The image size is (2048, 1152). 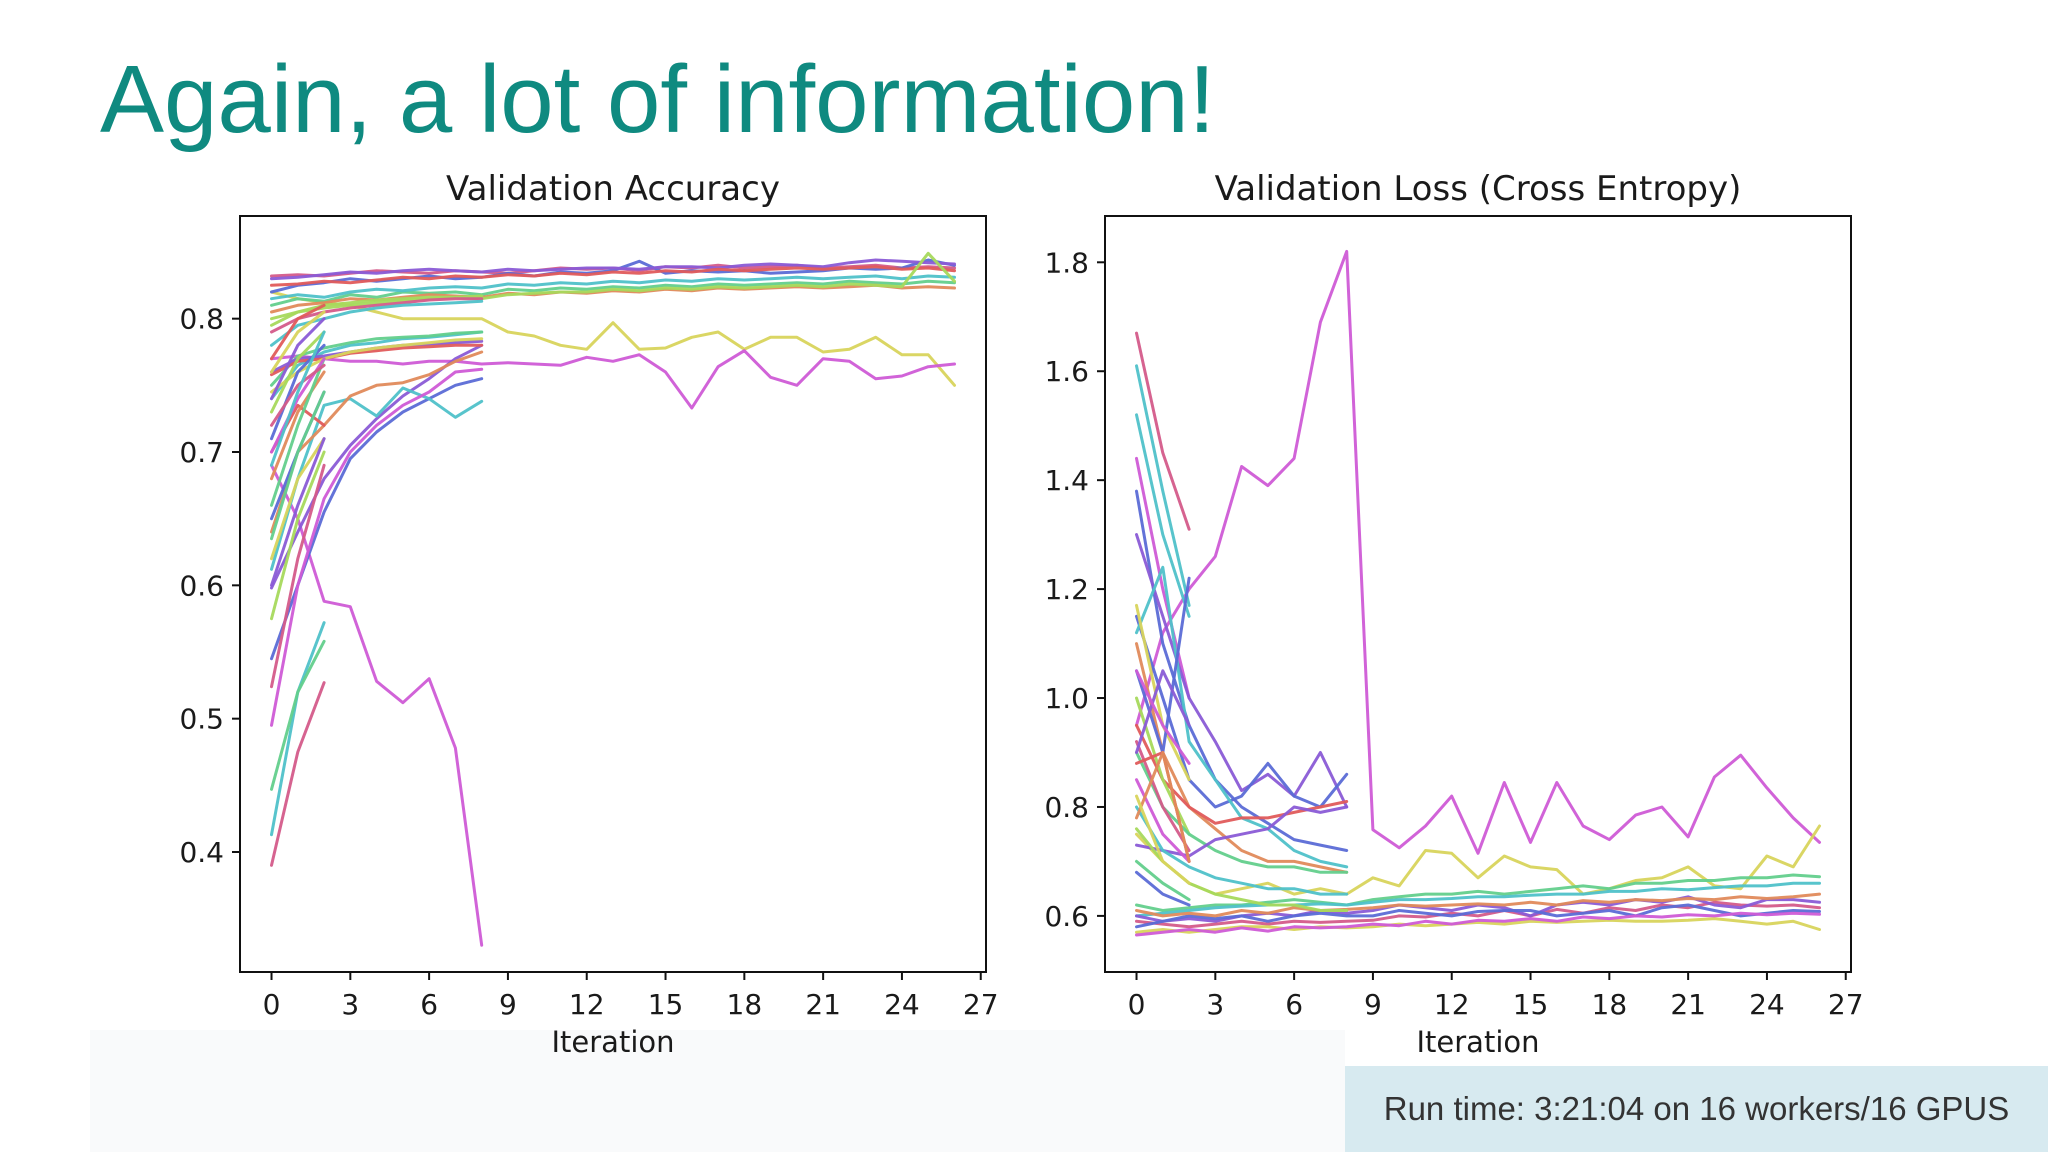 I want to click on chart-title: Validation Loss (Cross Entropy), so click(x=1478, y=189).